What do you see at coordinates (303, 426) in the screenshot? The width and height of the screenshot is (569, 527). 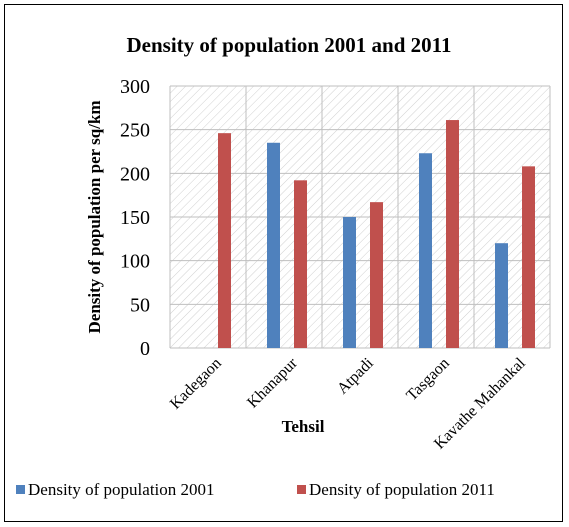 I see `x-axis-label: Tehsil` at bounding box center [303, 426].